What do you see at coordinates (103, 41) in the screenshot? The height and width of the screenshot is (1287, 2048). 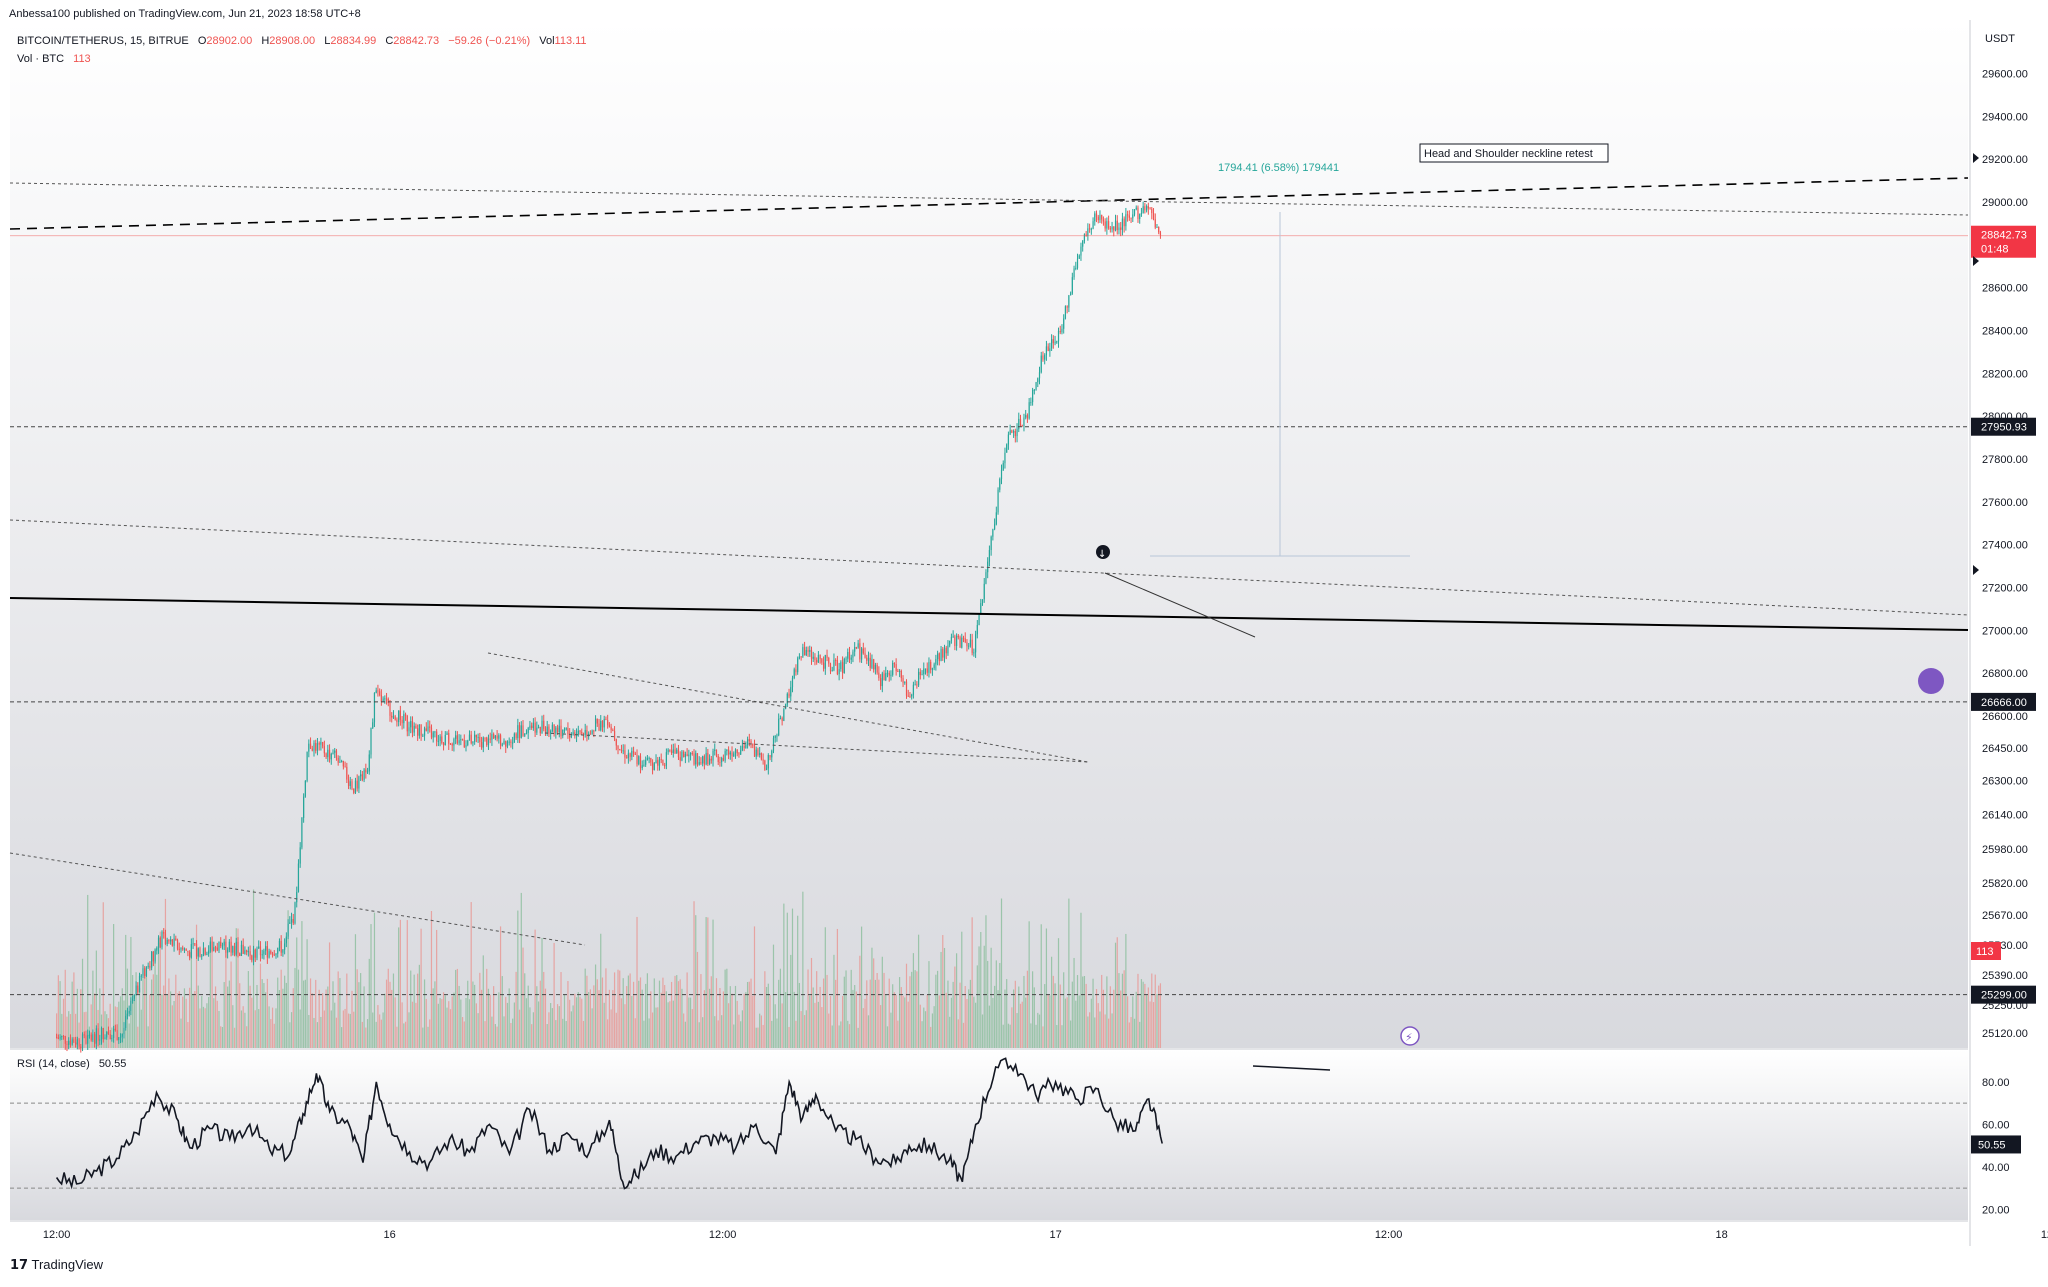 I see `symbol-name: BITCOIN/TETHERUS, 15, BITRUE` at bounding box center [103, 41].